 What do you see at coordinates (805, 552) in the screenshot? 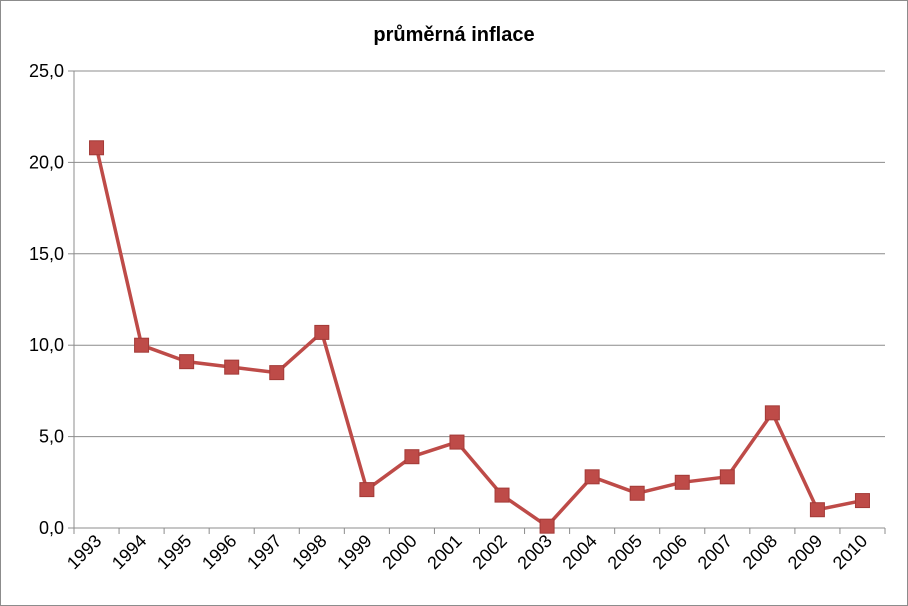
I see `x-tick-label: 2009` at bounding box center [805, 552].